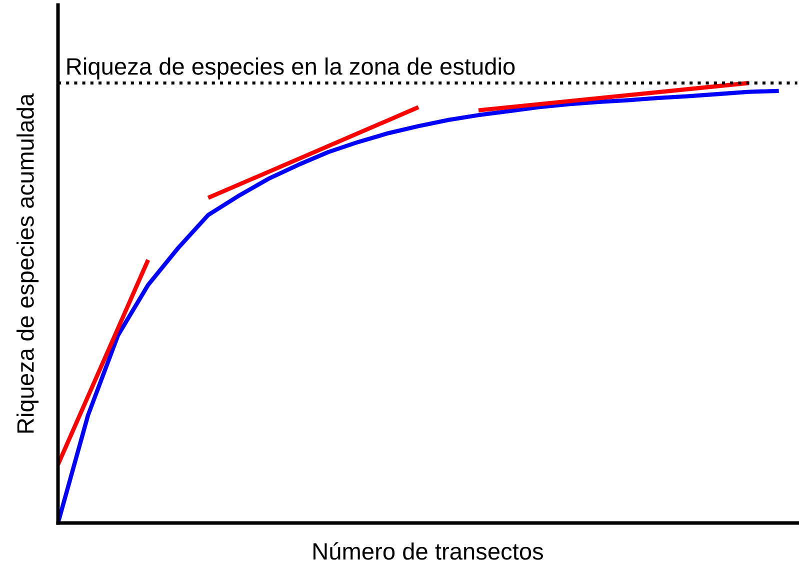 The width and height of the screenshot is (799, 570). Describe the element at coordinates (428, 551) in the screenshot. I see `x-axis-title: Número de transectos` at that location.